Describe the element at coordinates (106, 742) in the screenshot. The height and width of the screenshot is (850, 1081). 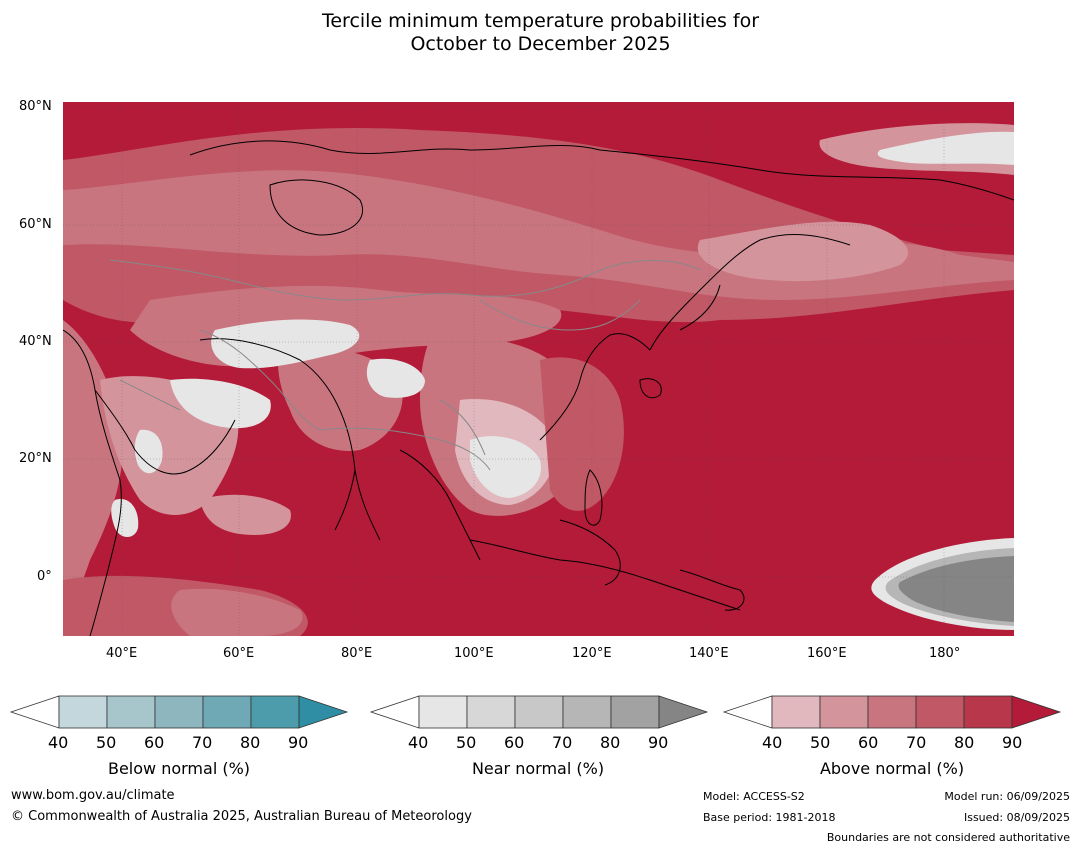
I see `cb-below-tick-50: 50` at that location.